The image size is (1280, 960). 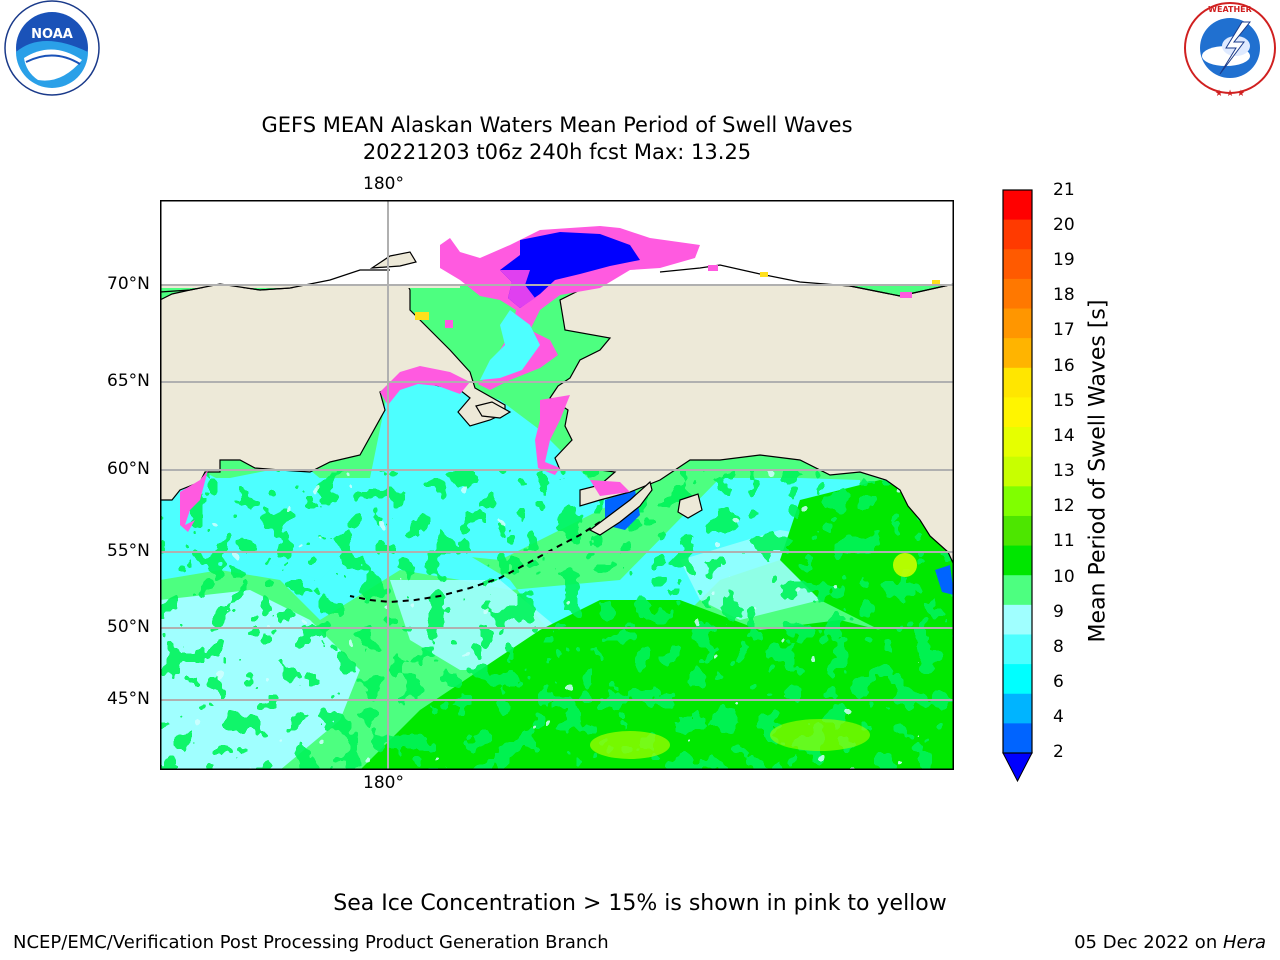 I want to click on nws-logo: WEATHER ★ ★ ★, so click(x=1230, y=50).